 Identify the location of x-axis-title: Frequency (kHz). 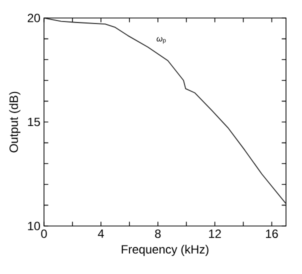
(165, 250).